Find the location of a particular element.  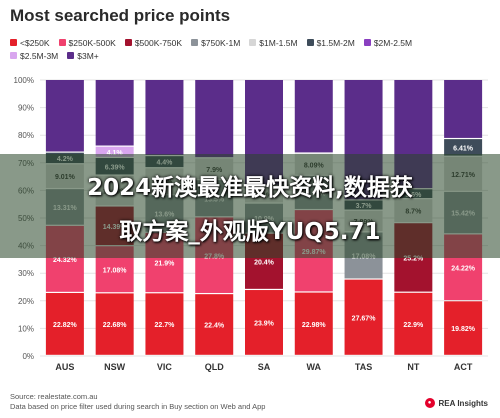

data-label: 4.1% is located at coordinates (115, 153).